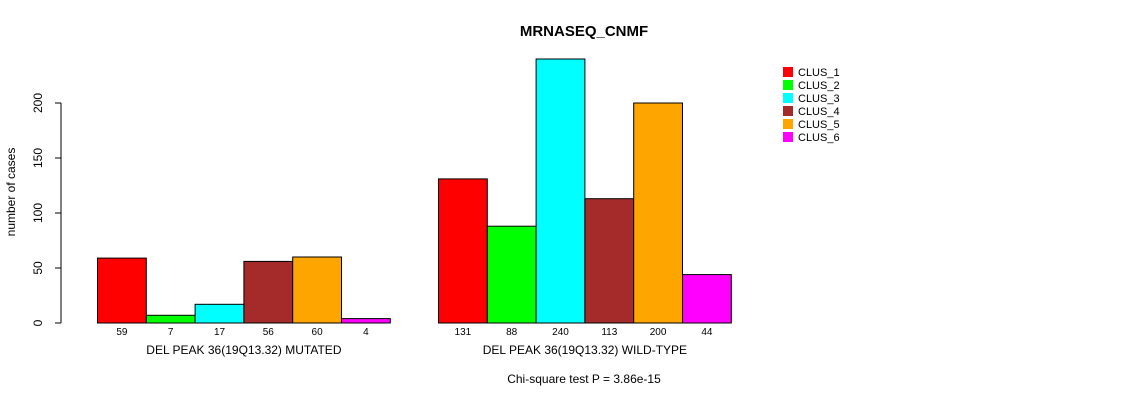 This screenshot has width=1140, height=400. I want to click on legend-item: CLUS_5, so click(811, 125).